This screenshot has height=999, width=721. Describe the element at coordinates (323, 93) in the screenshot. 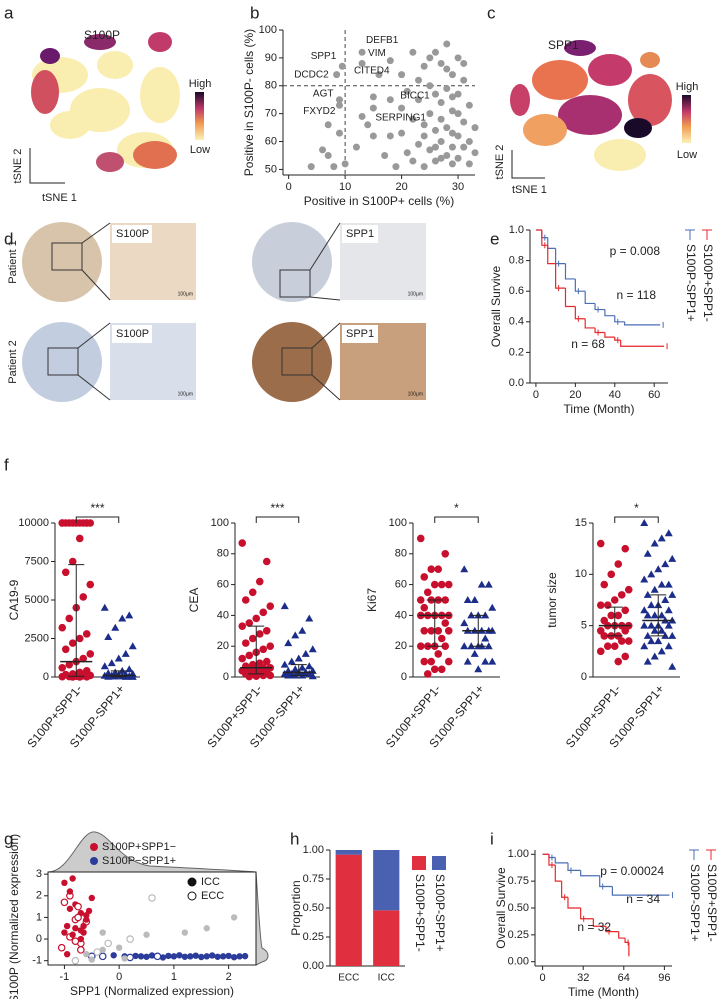

I see `gene-label: AGT` at that location.